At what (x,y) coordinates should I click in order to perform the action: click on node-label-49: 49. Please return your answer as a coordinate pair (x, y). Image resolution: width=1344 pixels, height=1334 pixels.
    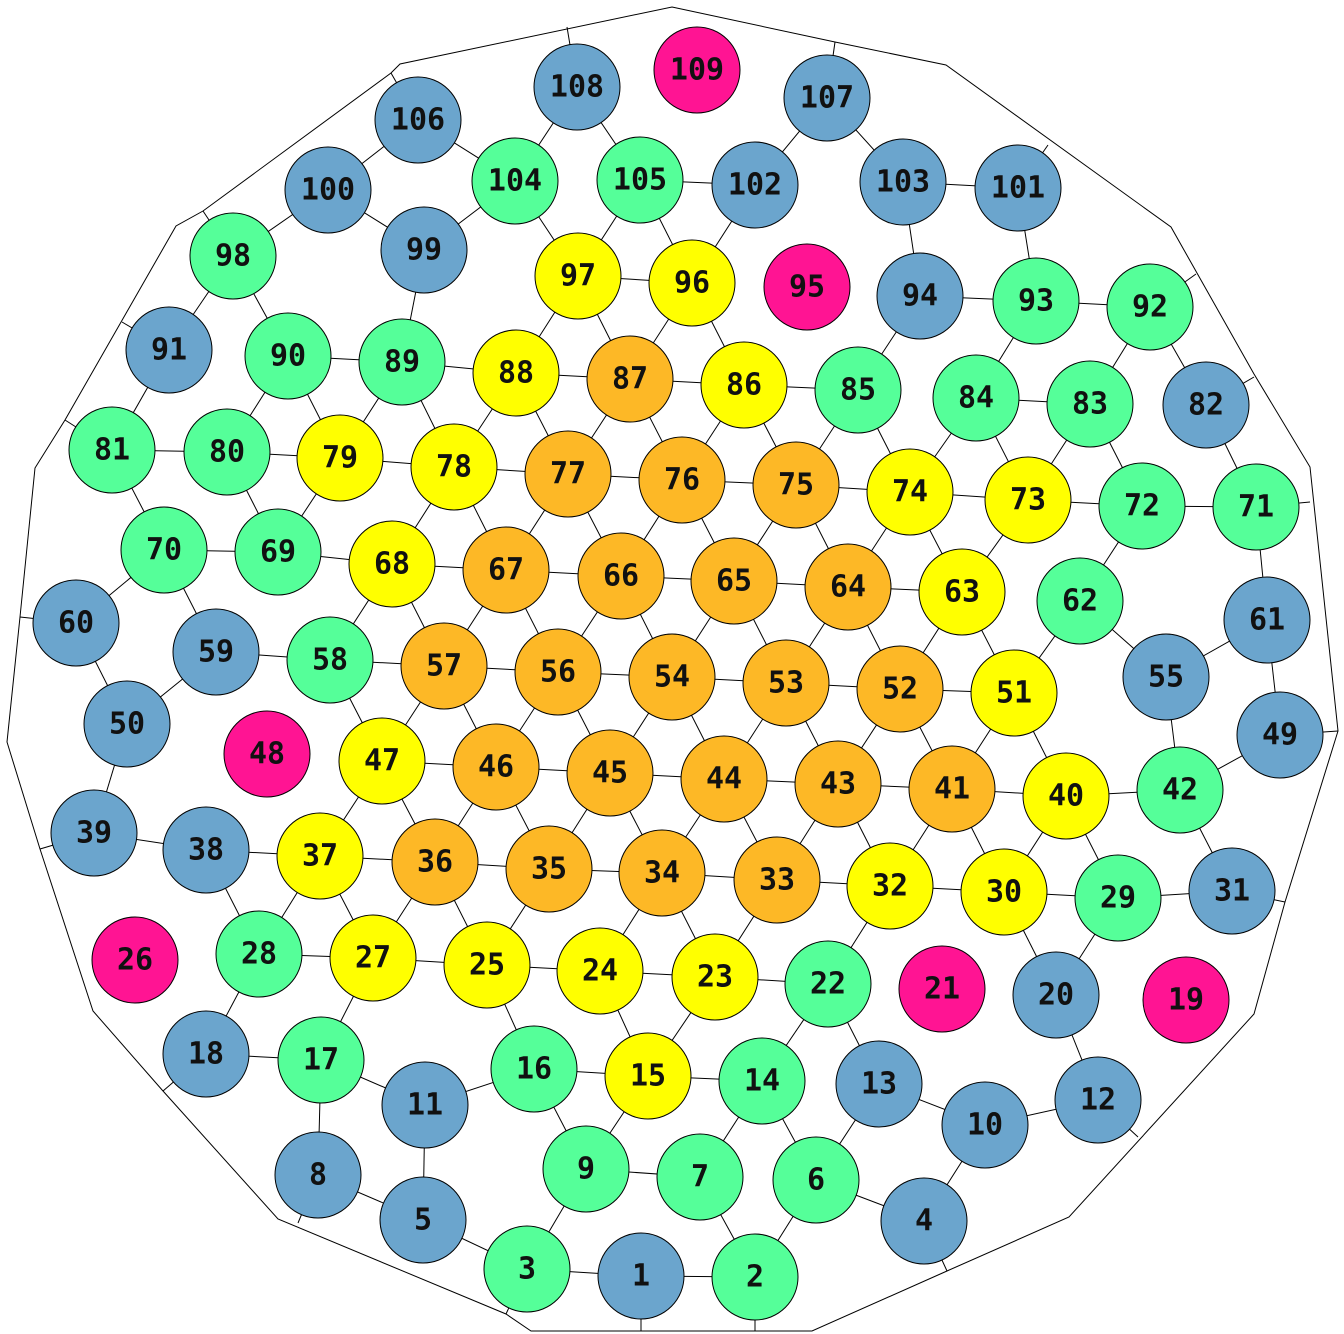
    Looking at the image, I should click on (1280, 735).